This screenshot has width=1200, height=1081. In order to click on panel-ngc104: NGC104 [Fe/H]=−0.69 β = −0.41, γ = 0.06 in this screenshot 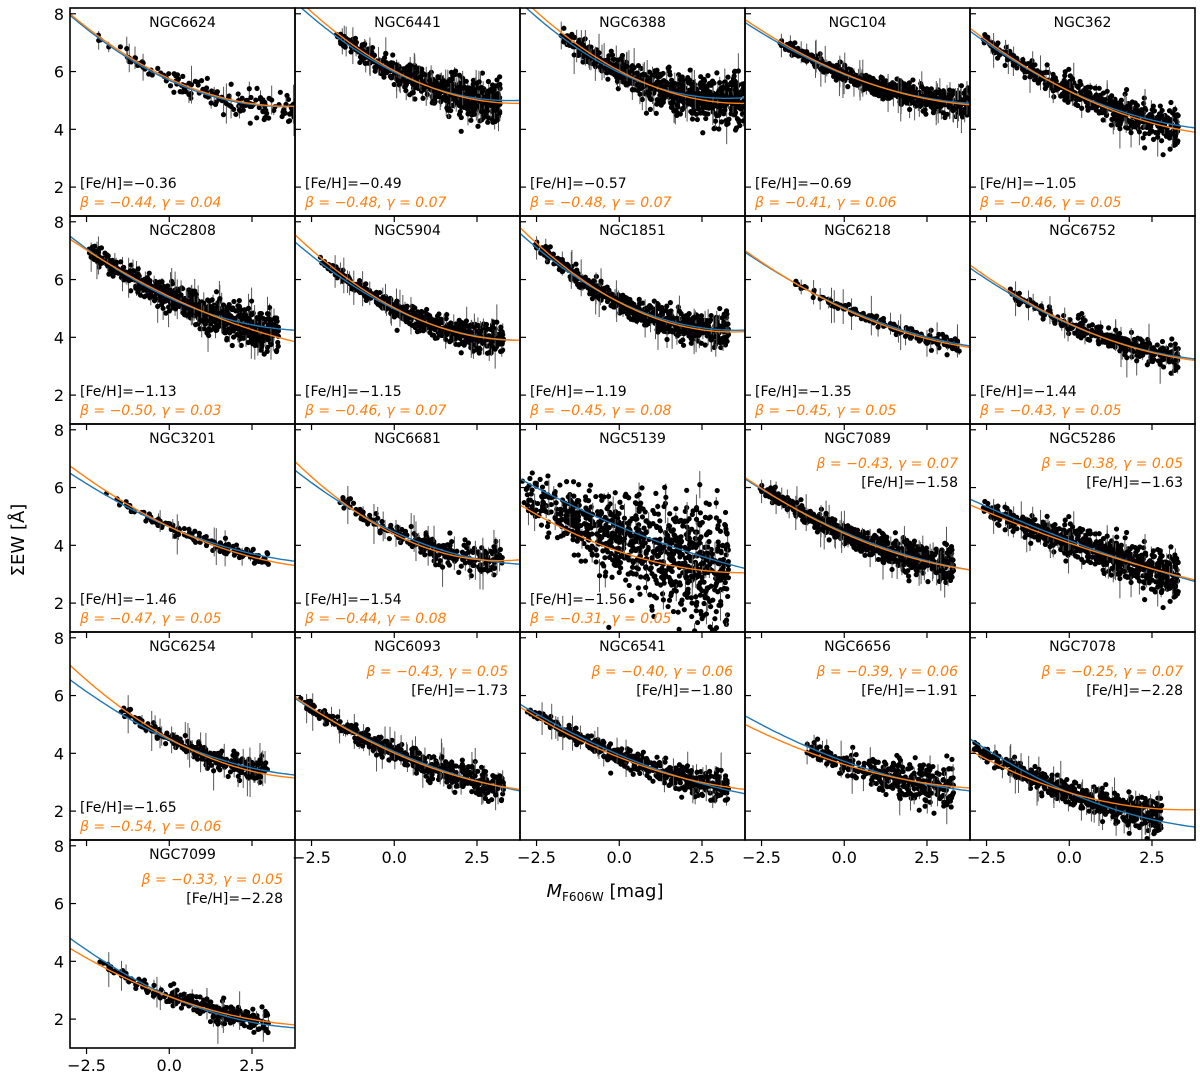, I will do `click(857, 114)`.